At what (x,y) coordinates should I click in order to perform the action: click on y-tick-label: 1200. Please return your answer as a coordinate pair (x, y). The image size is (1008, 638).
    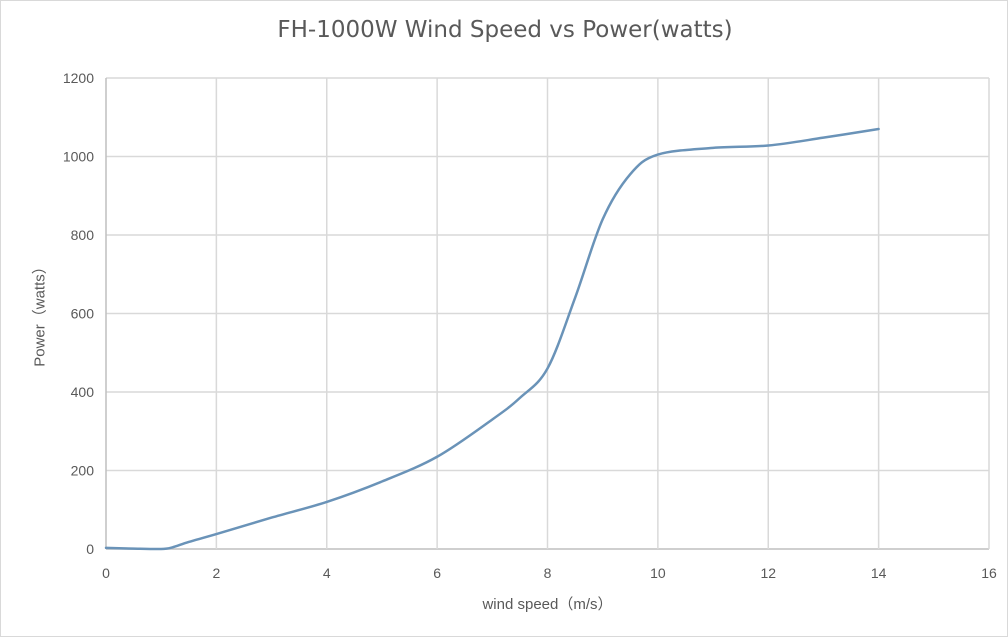
    Looking at the image, I should click on (78, 78).